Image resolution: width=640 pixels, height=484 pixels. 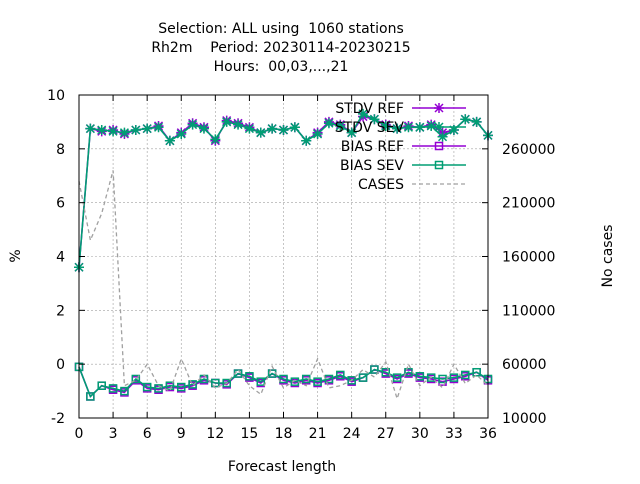 What do you see at coordinates (282, 467) in the screenshot?
I see `x-axis-label: Forecast length` at bounding box center [282, 467].